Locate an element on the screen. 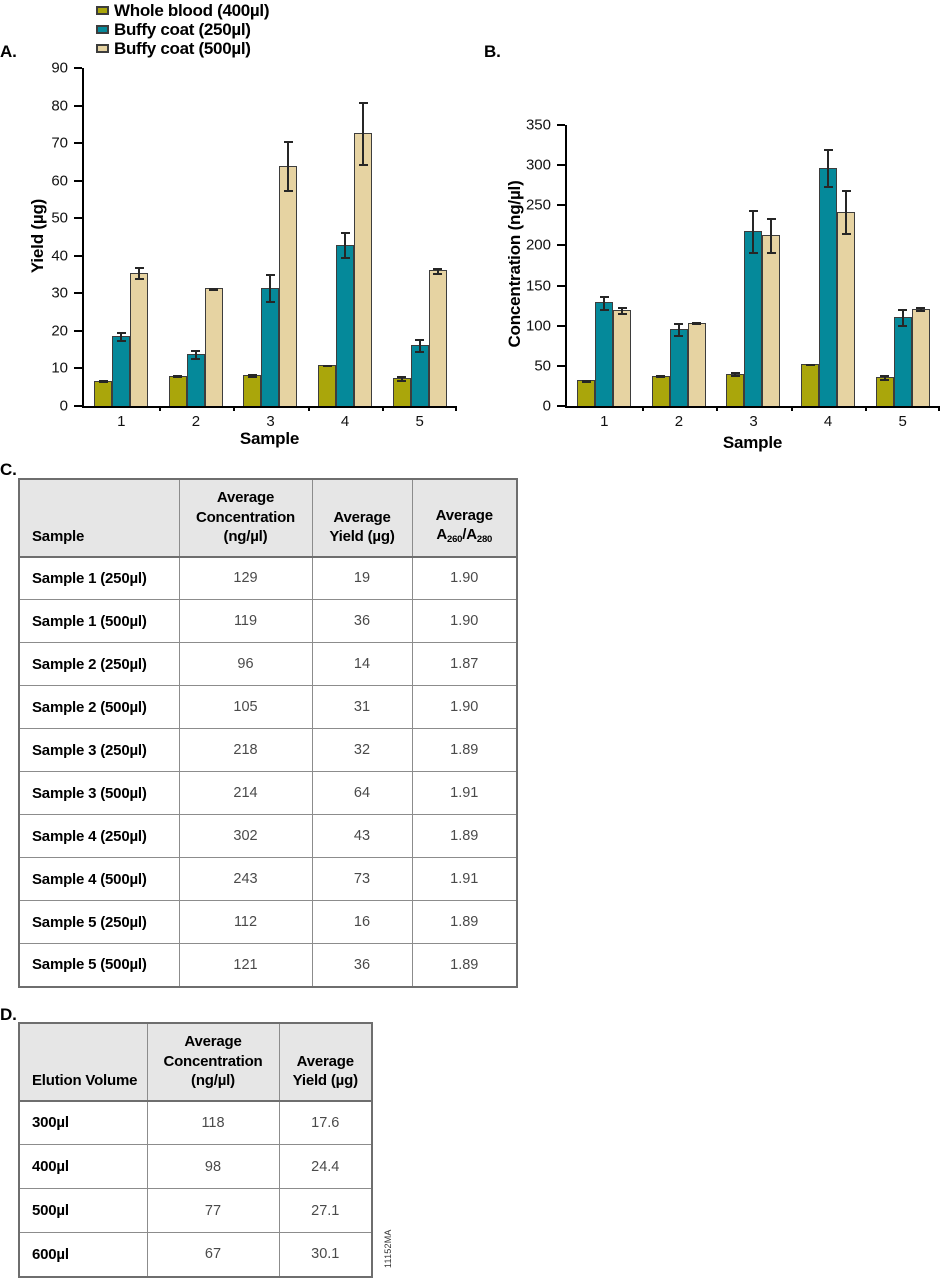 Image resolution: width=940 pixels, height=1278 pixels. sample-cell: Sample 3 (250µl) is located at coordinates (99, 750).